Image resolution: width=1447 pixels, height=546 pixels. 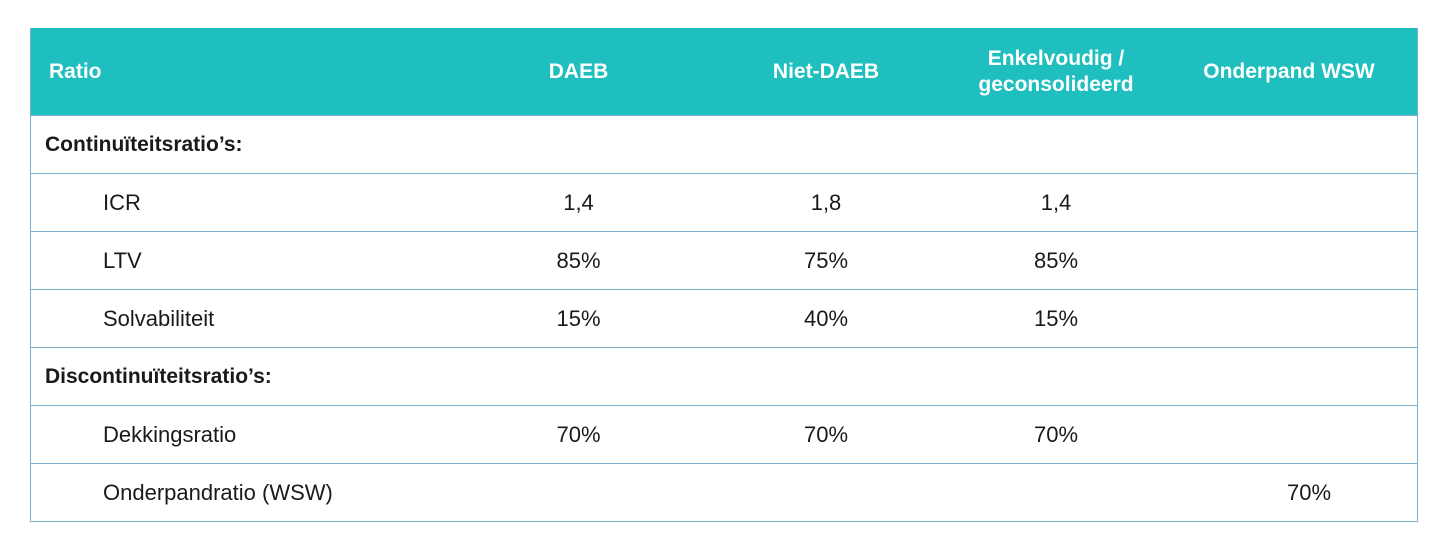 What do you see at coordinates (1056, 71) in the screenshot?
I see `header-enkelvoudig: Enkelvoudig / geconsolideerd` at bounding box center [1056, 71].